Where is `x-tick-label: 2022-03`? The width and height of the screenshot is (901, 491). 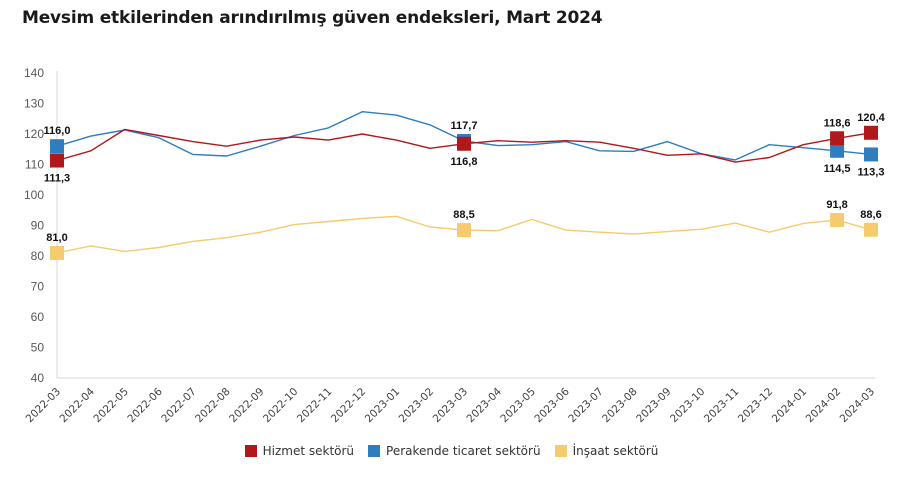
x-tick-label: 2022-03 is located at coordinates (44, 406).